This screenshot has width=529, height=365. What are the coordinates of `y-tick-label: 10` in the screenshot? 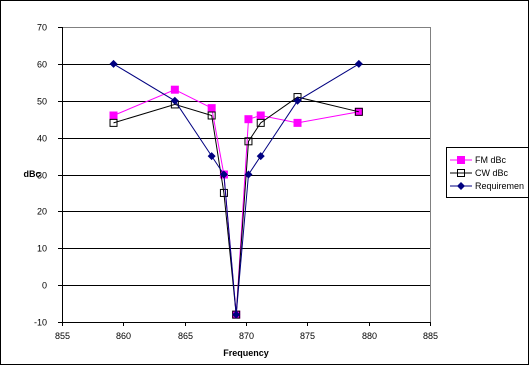 It's located at (42, 249).